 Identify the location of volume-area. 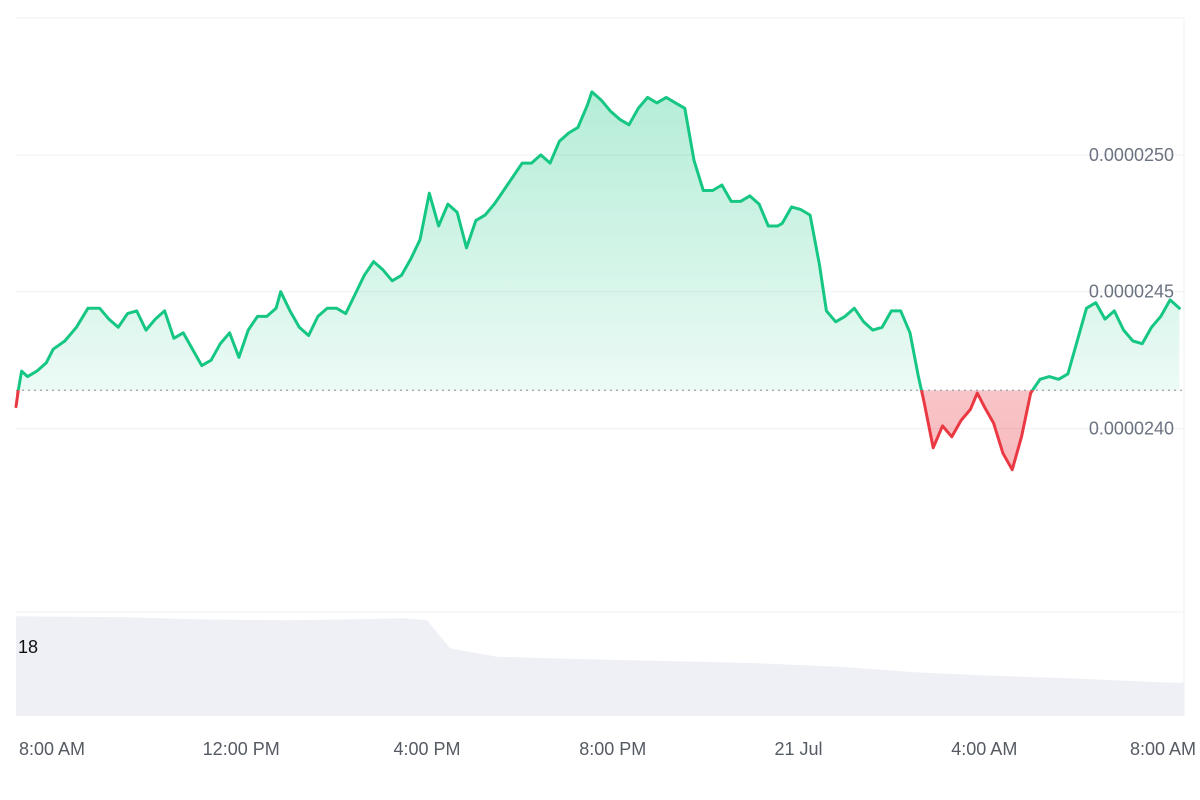
(600, 666).